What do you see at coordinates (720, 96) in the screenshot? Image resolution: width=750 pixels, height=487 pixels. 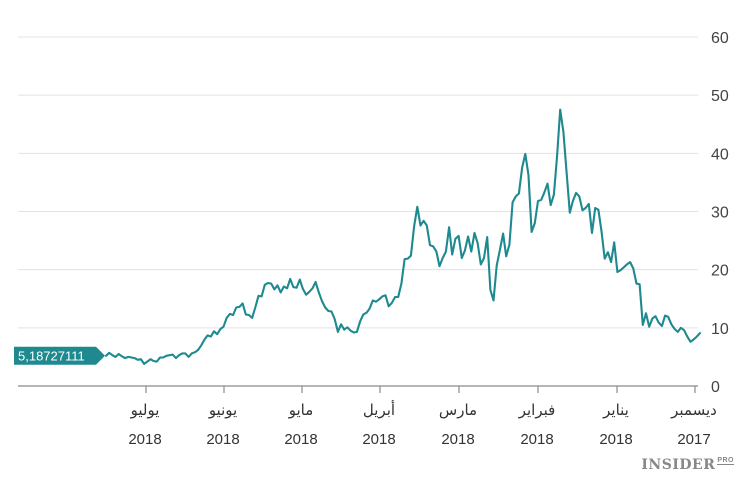 I see `y-tick-label: 50` at bounding box center [720, 96].